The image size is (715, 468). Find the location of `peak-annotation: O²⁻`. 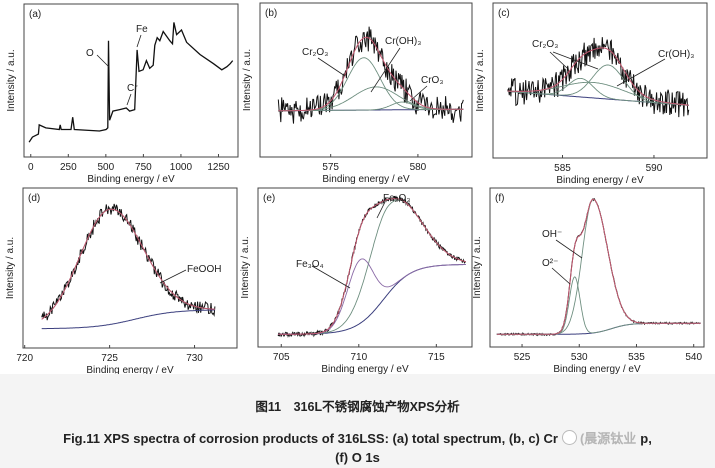

peak-annotation: O²⁻ is located at coordinates (550, 263).